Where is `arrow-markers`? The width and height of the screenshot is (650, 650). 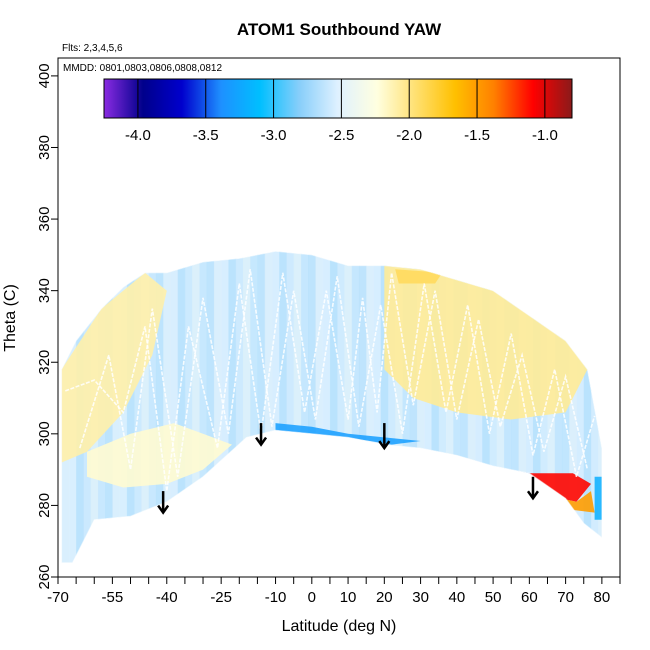 arrow-markers is located at coordinates (348, 469).